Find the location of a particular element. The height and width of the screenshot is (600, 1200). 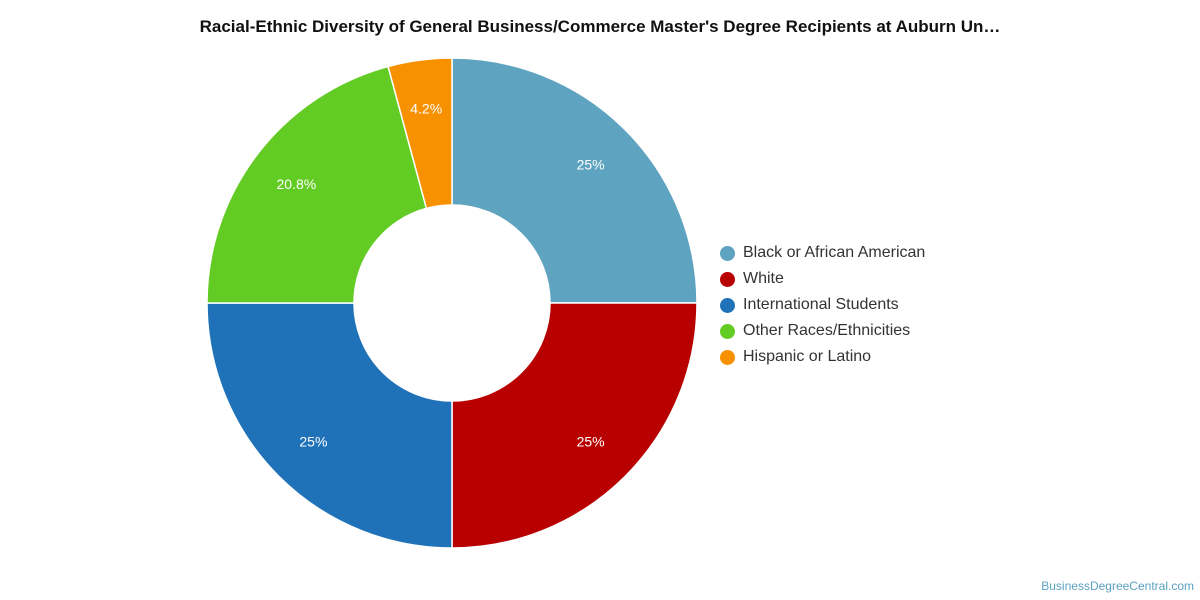

pie-data-label-1: 25% is located at coordinates (591, 164).